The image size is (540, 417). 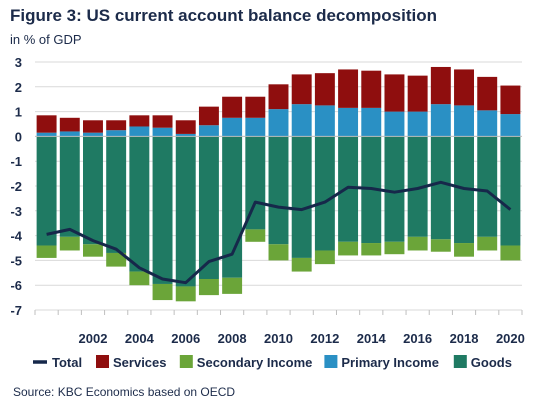 What do you see at coordinates (18, 62) in the screenshot?
I see `y-tick-label: 3` at bounding box center [18, 62].